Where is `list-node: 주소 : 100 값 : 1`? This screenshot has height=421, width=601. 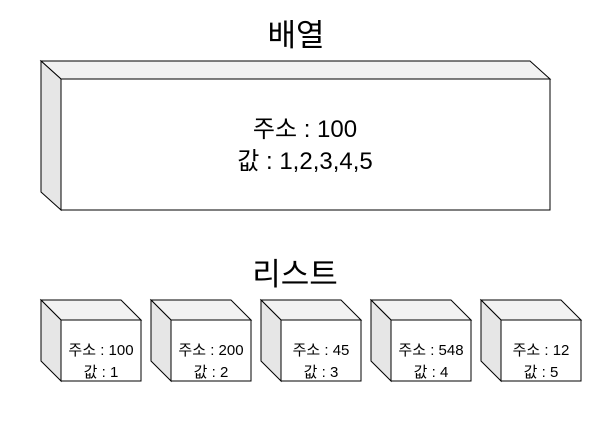 list-node: 주소 : 100 값 : 1 is located at coordinates (91, 340).